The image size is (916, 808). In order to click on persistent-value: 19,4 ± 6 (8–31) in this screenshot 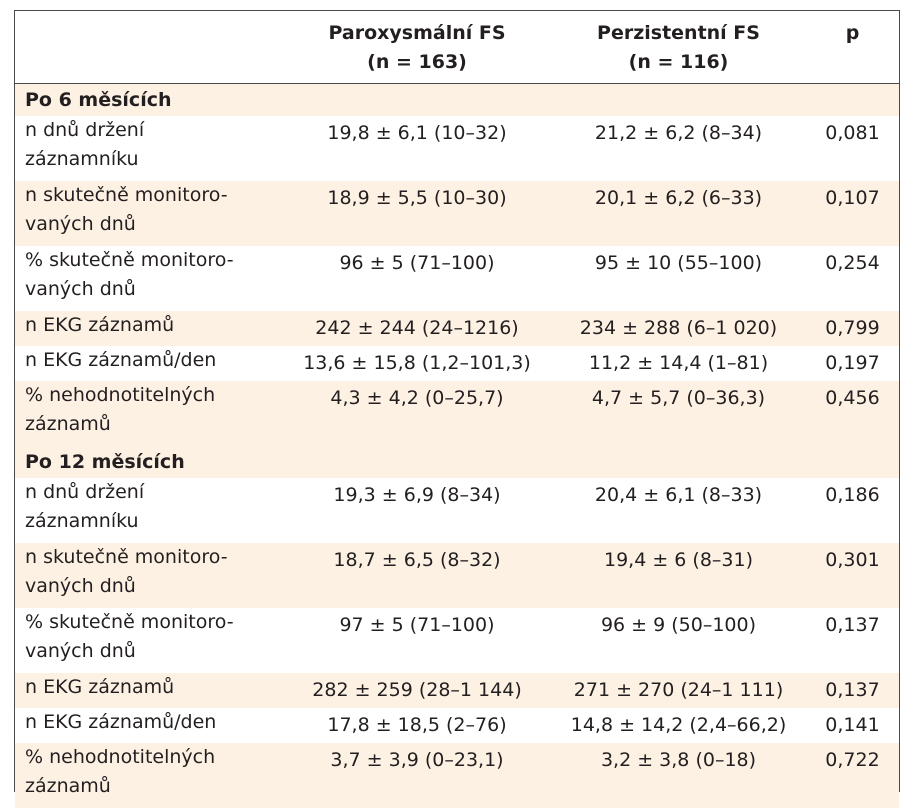, I will do `click(678, 575)`.